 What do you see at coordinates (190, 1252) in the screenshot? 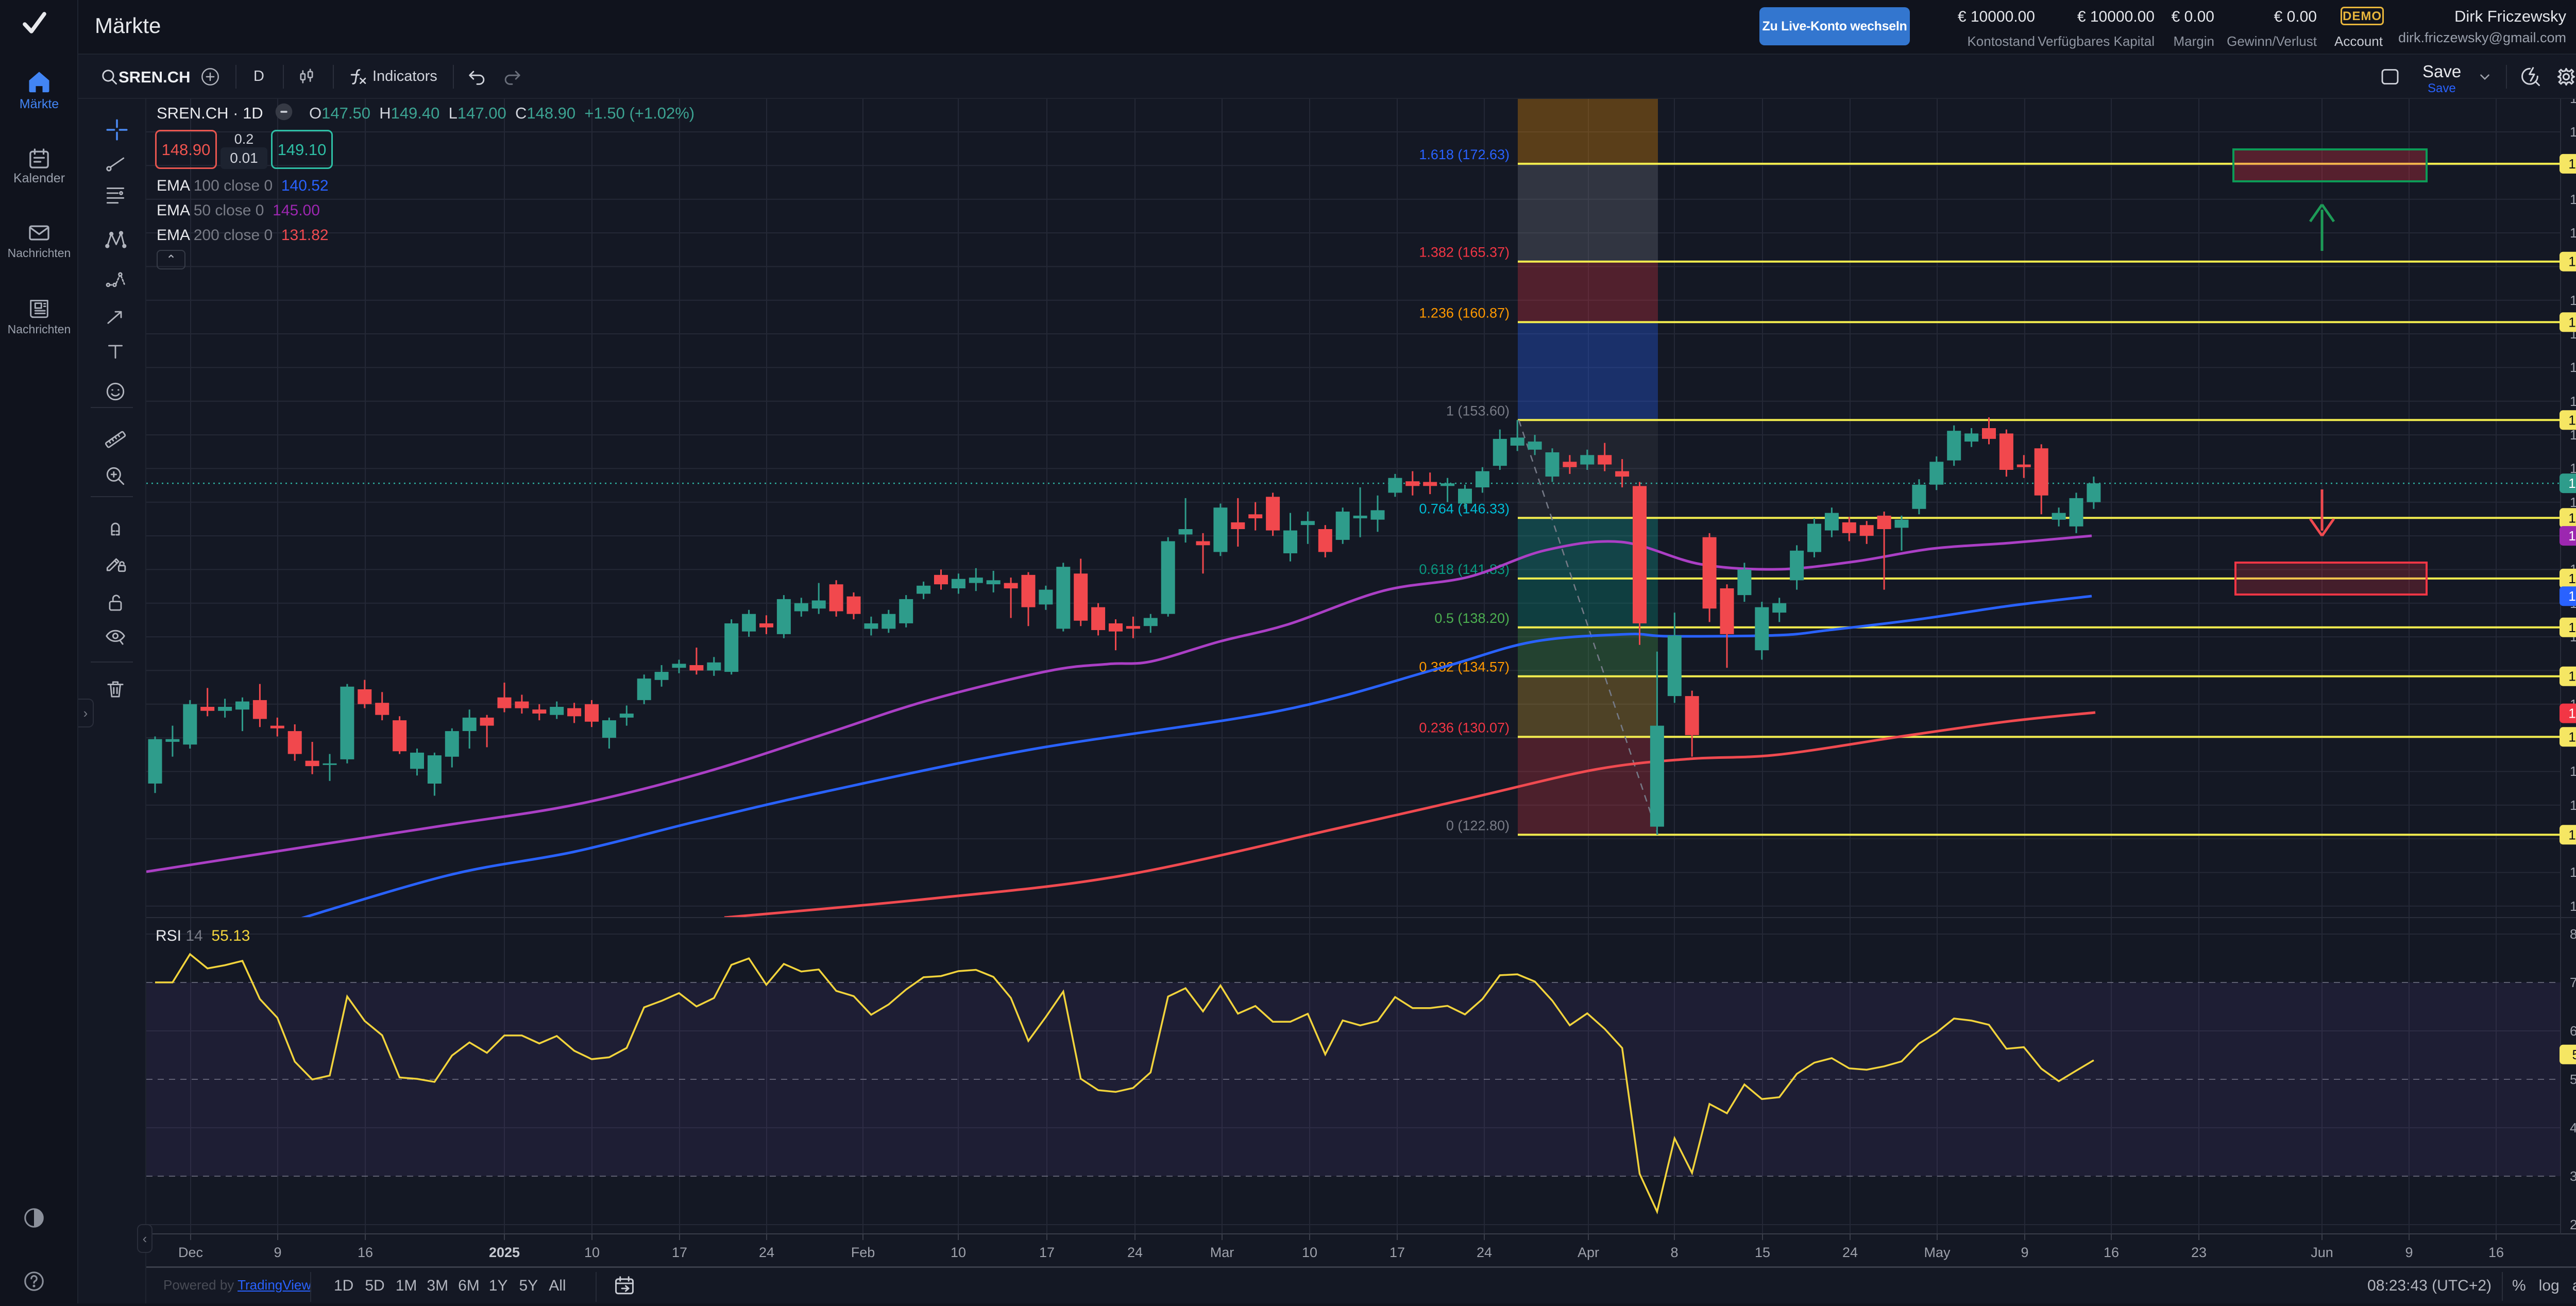
I see `svg-text: Dec` at bounding box center [190, 1252].